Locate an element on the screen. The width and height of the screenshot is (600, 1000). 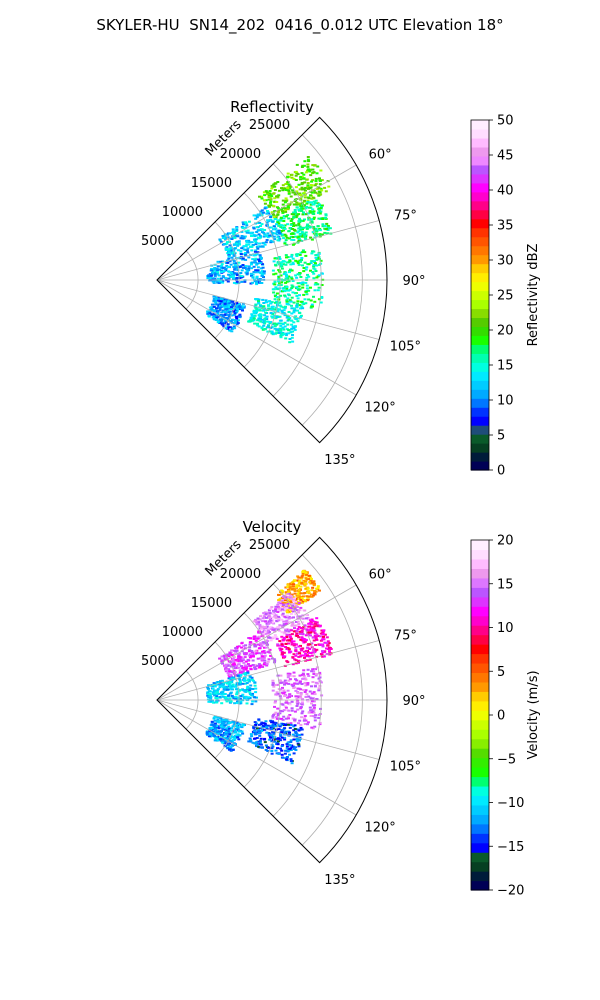
colorbar-segment is located at coordinates (480, 466).